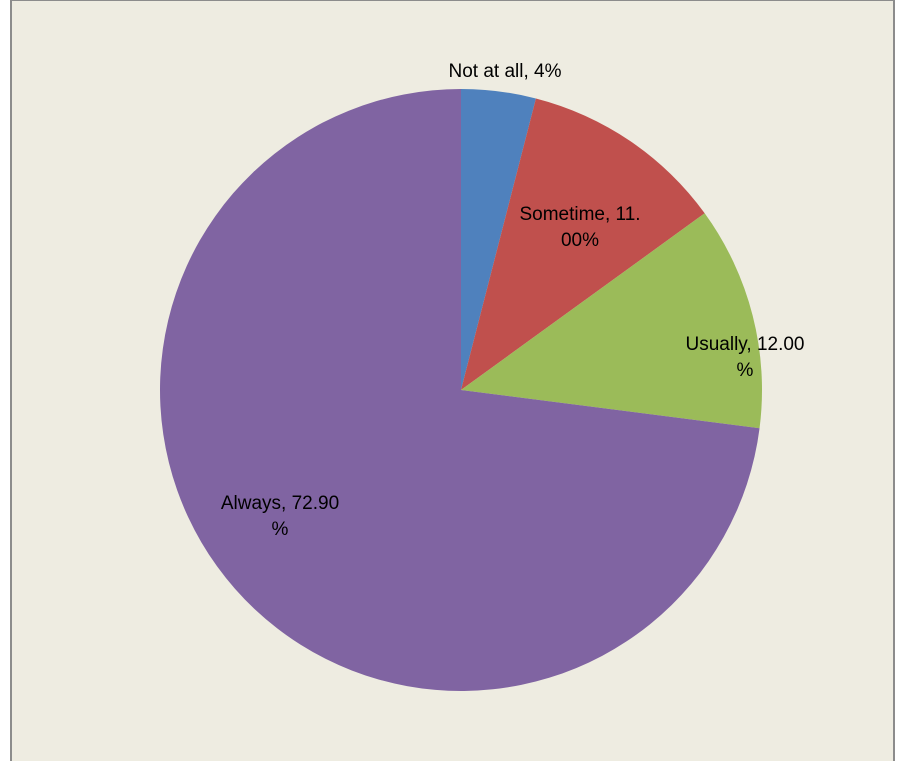 The height and width of the screenshot is (761, 898). What do you see at coordinates (580, 240) in the screenshot?
I see `data-label-line: 00%` at bounding box center [580, 240].